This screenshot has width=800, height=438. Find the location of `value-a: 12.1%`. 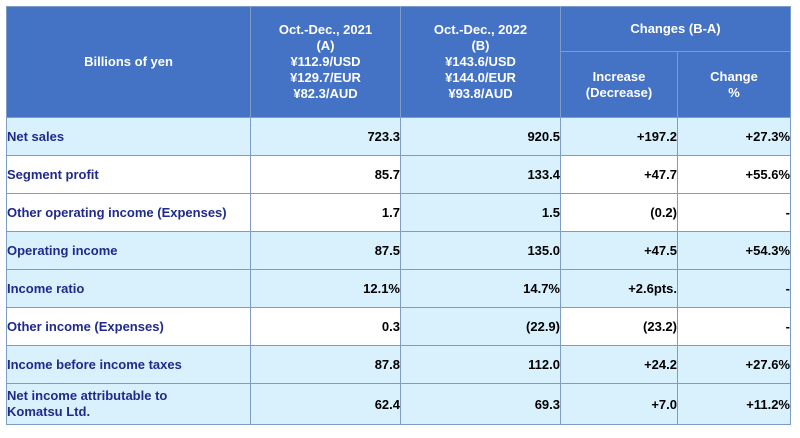

value-a: 12.1% is located at coordinates (325, 288).